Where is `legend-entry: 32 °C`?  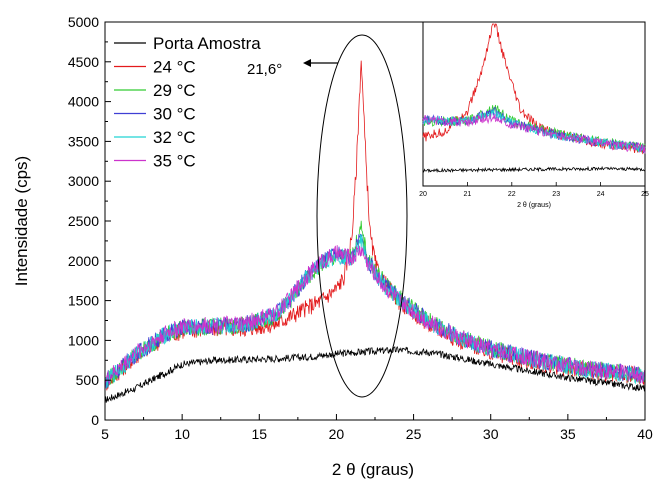
legend-entry: 32 °C is located at coordinates (174, 137).